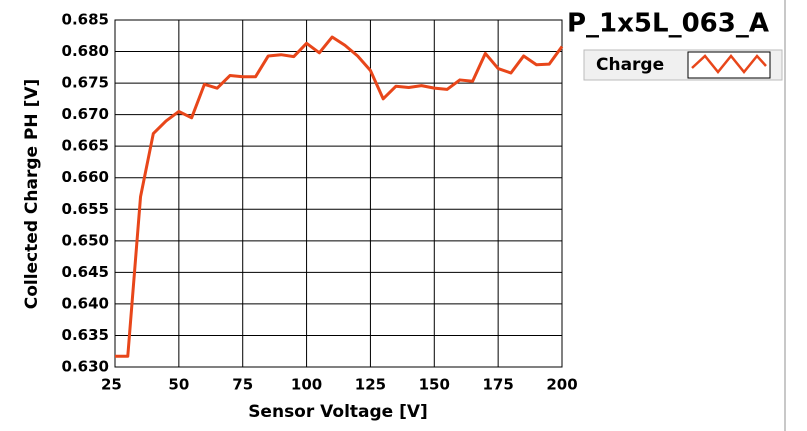  What do you see at coordinates (729, 64) in the screenshot?
I see `legend-swatch` at bounding box center [729, 64].